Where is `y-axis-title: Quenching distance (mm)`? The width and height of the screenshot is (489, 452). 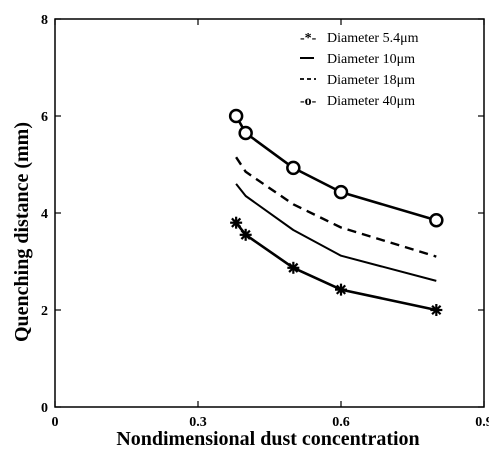 y-axis-title: Quenching distance (mm) is located at coordinates (22, 232).